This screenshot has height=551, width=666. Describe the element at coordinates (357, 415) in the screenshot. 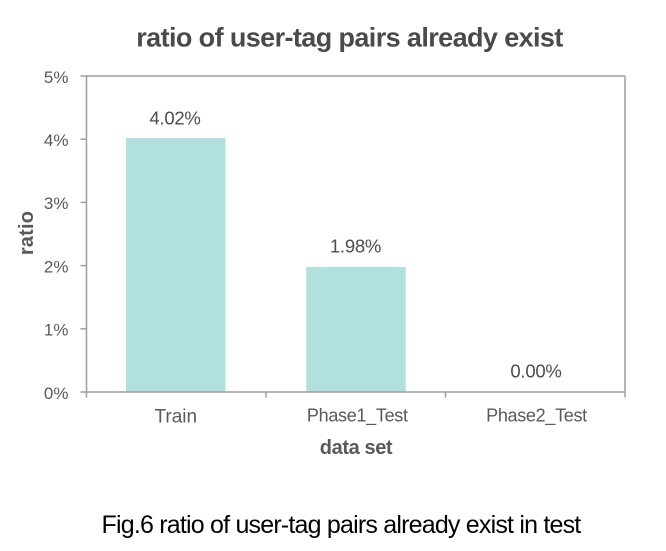

I see `svg-text: Phase1_Test` at that location.